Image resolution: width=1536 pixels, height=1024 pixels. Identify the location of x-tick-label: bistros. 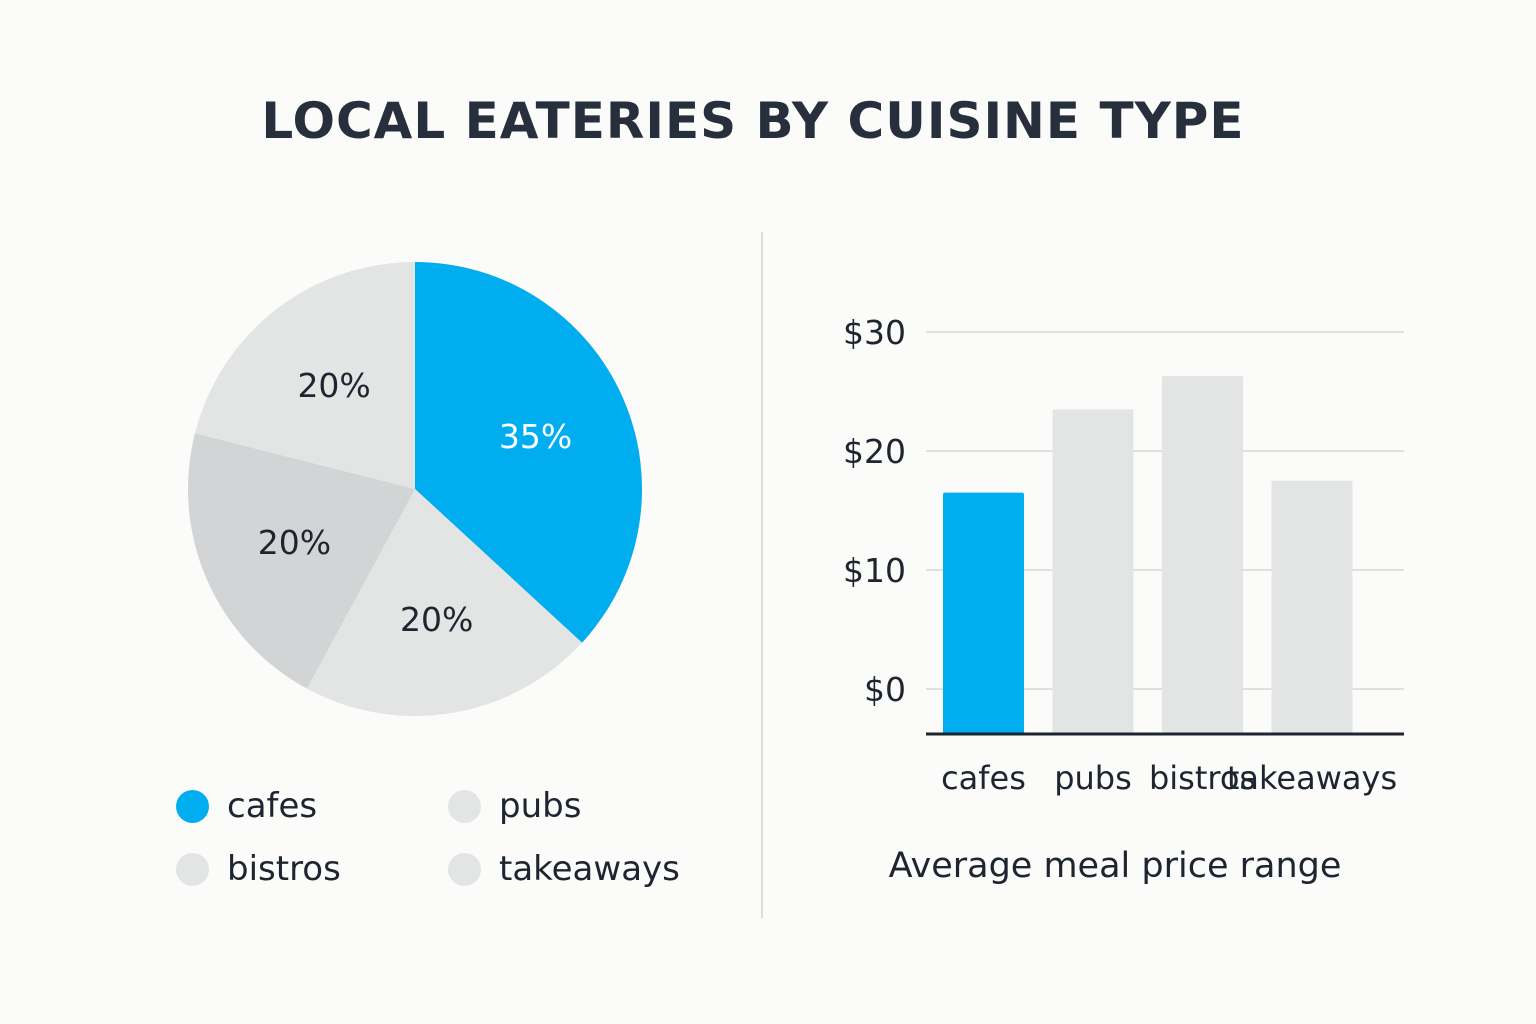
(1202, 778).